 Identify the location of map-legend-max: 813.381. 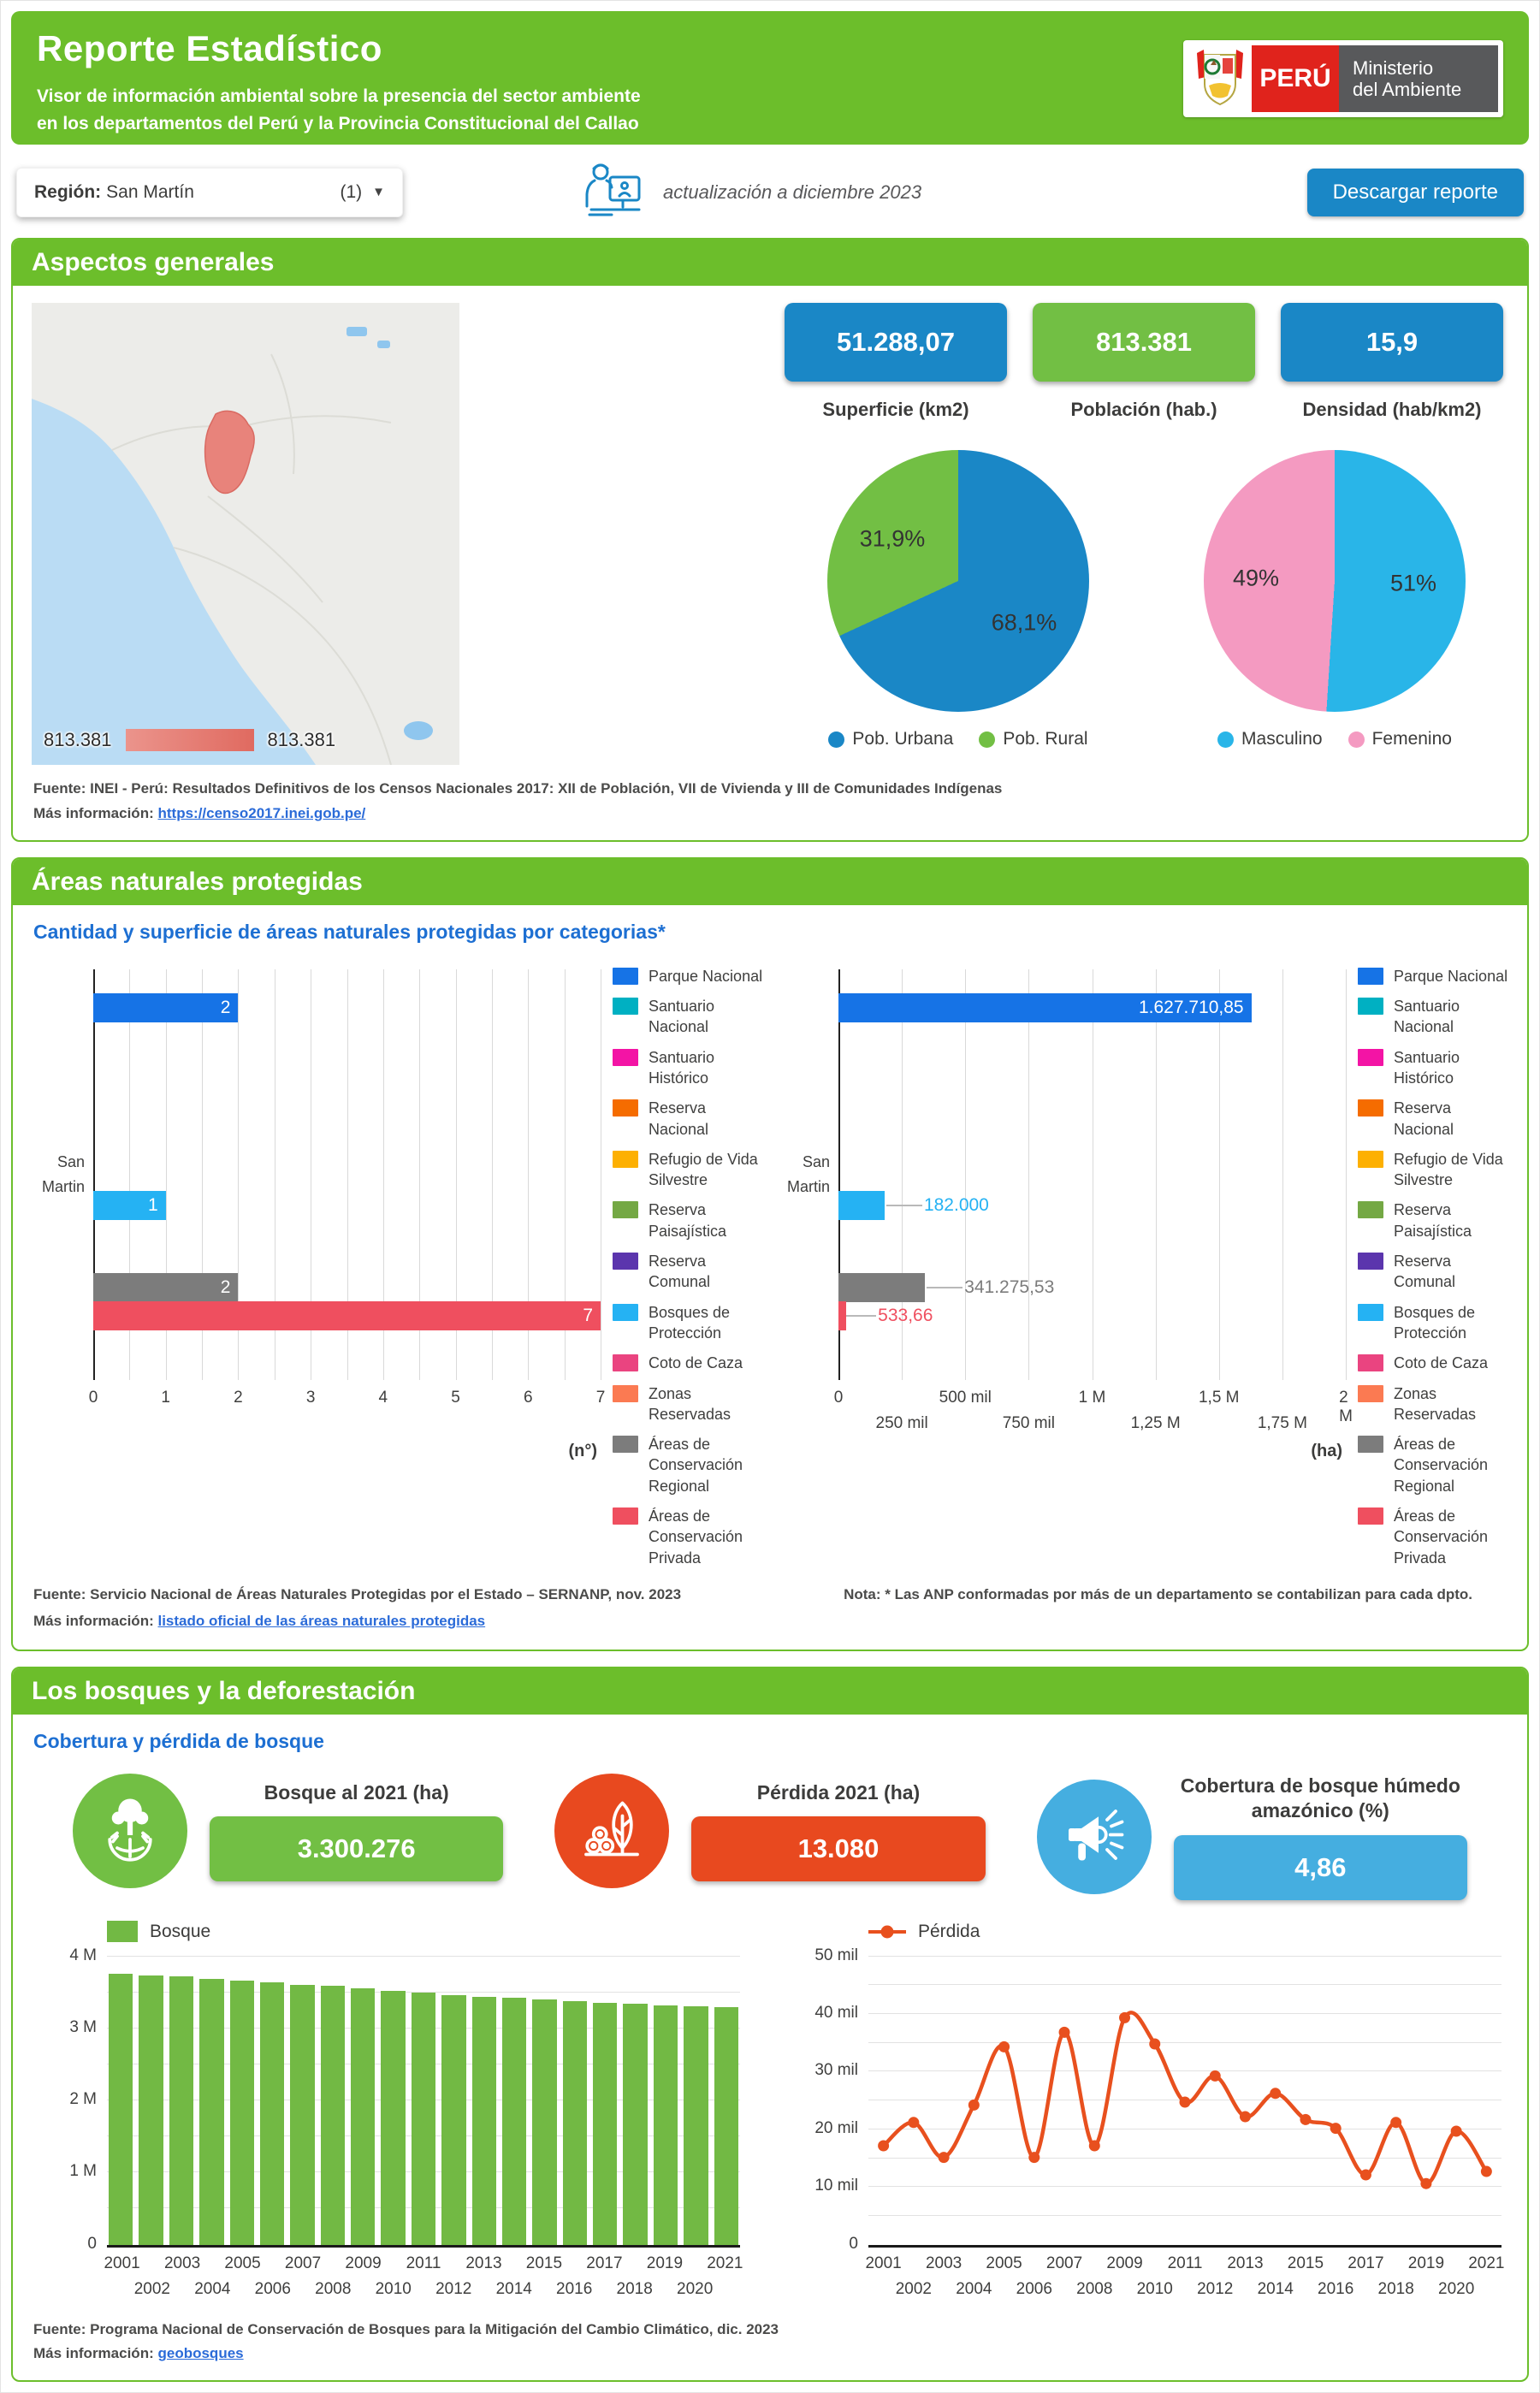
(301, 739).